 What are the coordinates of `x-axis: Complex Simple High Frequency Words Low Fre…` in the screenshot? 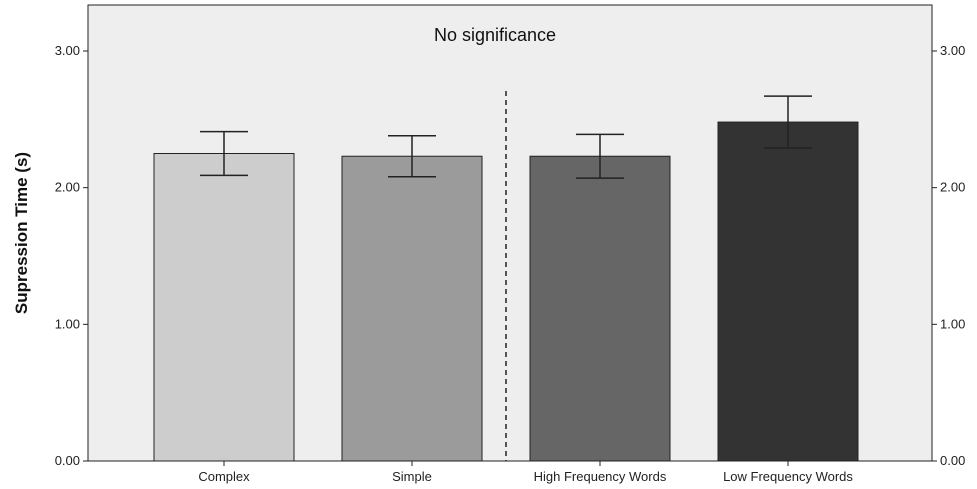 It's located at (525, 472).